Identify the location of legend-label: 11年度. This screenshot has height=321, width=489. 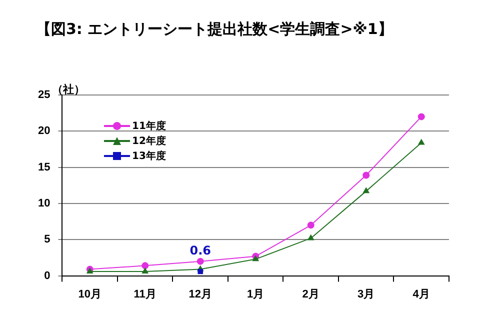
(149, 125).